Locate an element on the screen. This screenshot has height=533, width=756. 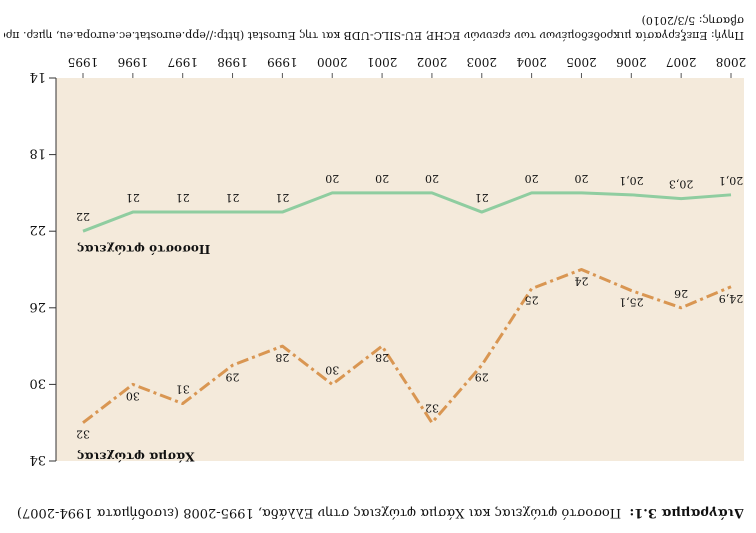
data-label: 25,1 is located at coordinates (631, 302).